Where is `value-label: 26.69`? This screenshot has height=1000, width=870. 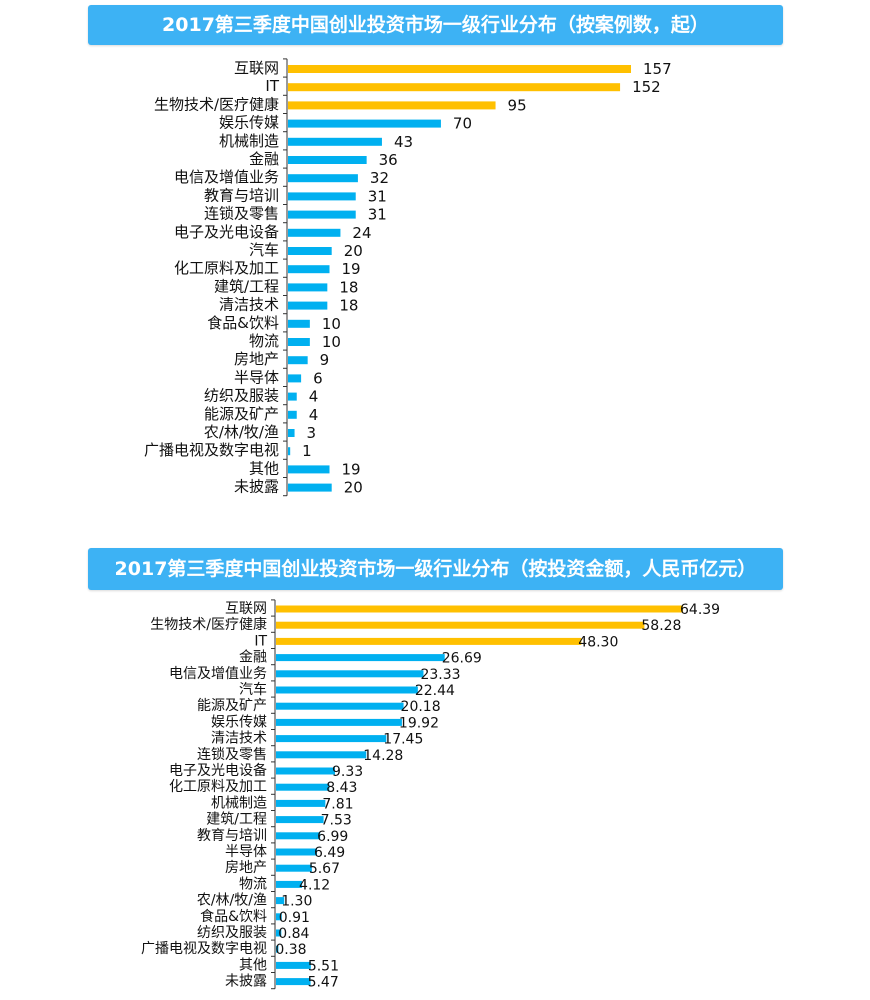
value-label: 26.69 is located at coordinates (462, 659).